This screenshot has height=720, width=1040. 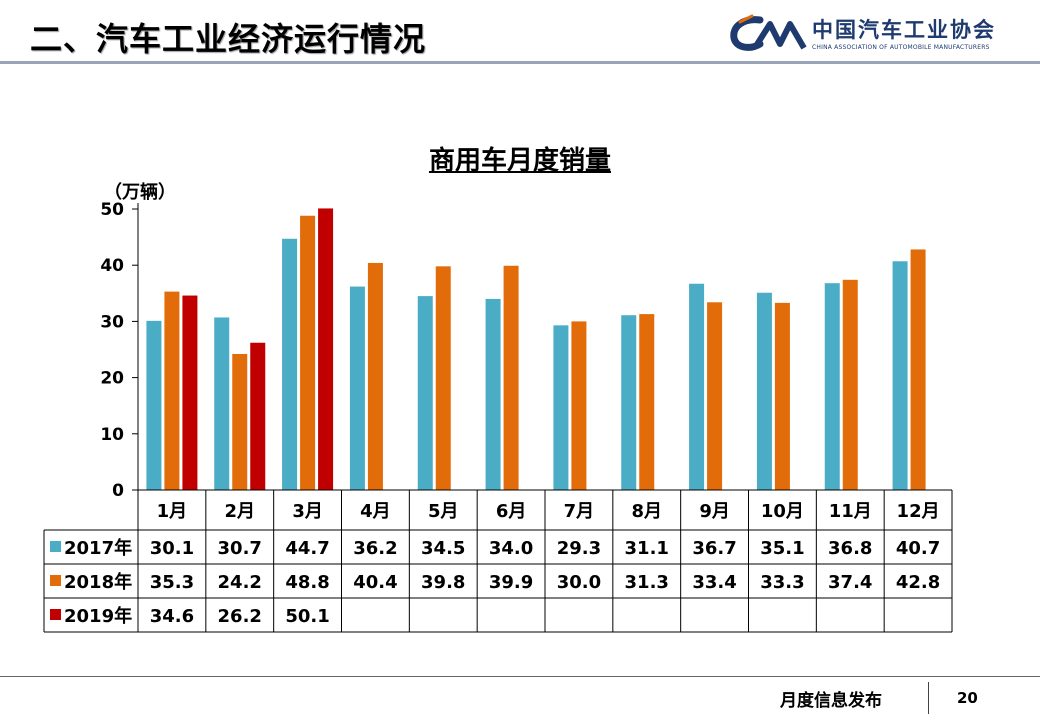 I want to click on data-label: 48.8, so click(x=307, y=582).